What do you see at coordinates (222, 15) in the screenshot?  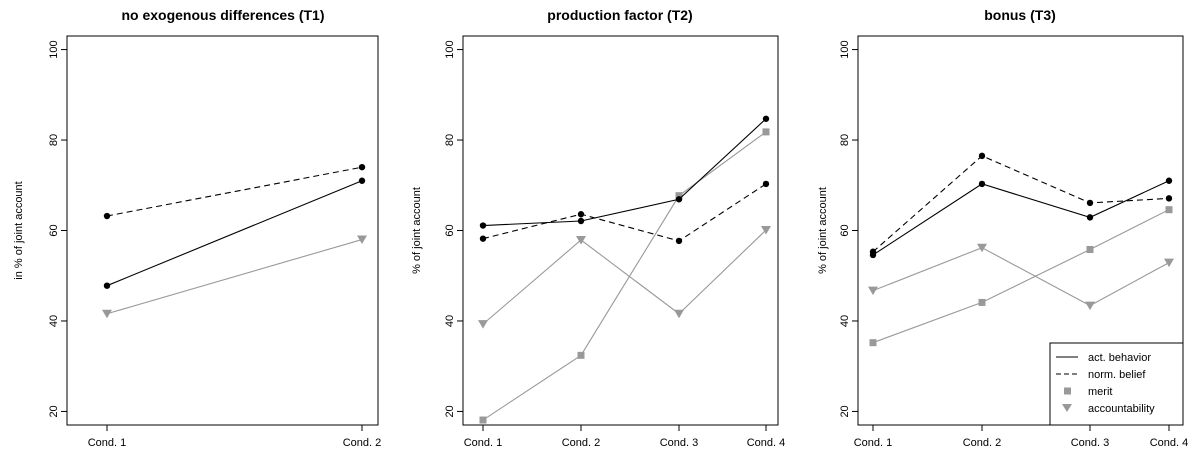 I see `panel-title: no exogenous differences (T1)` at bounding box center [222, 15].